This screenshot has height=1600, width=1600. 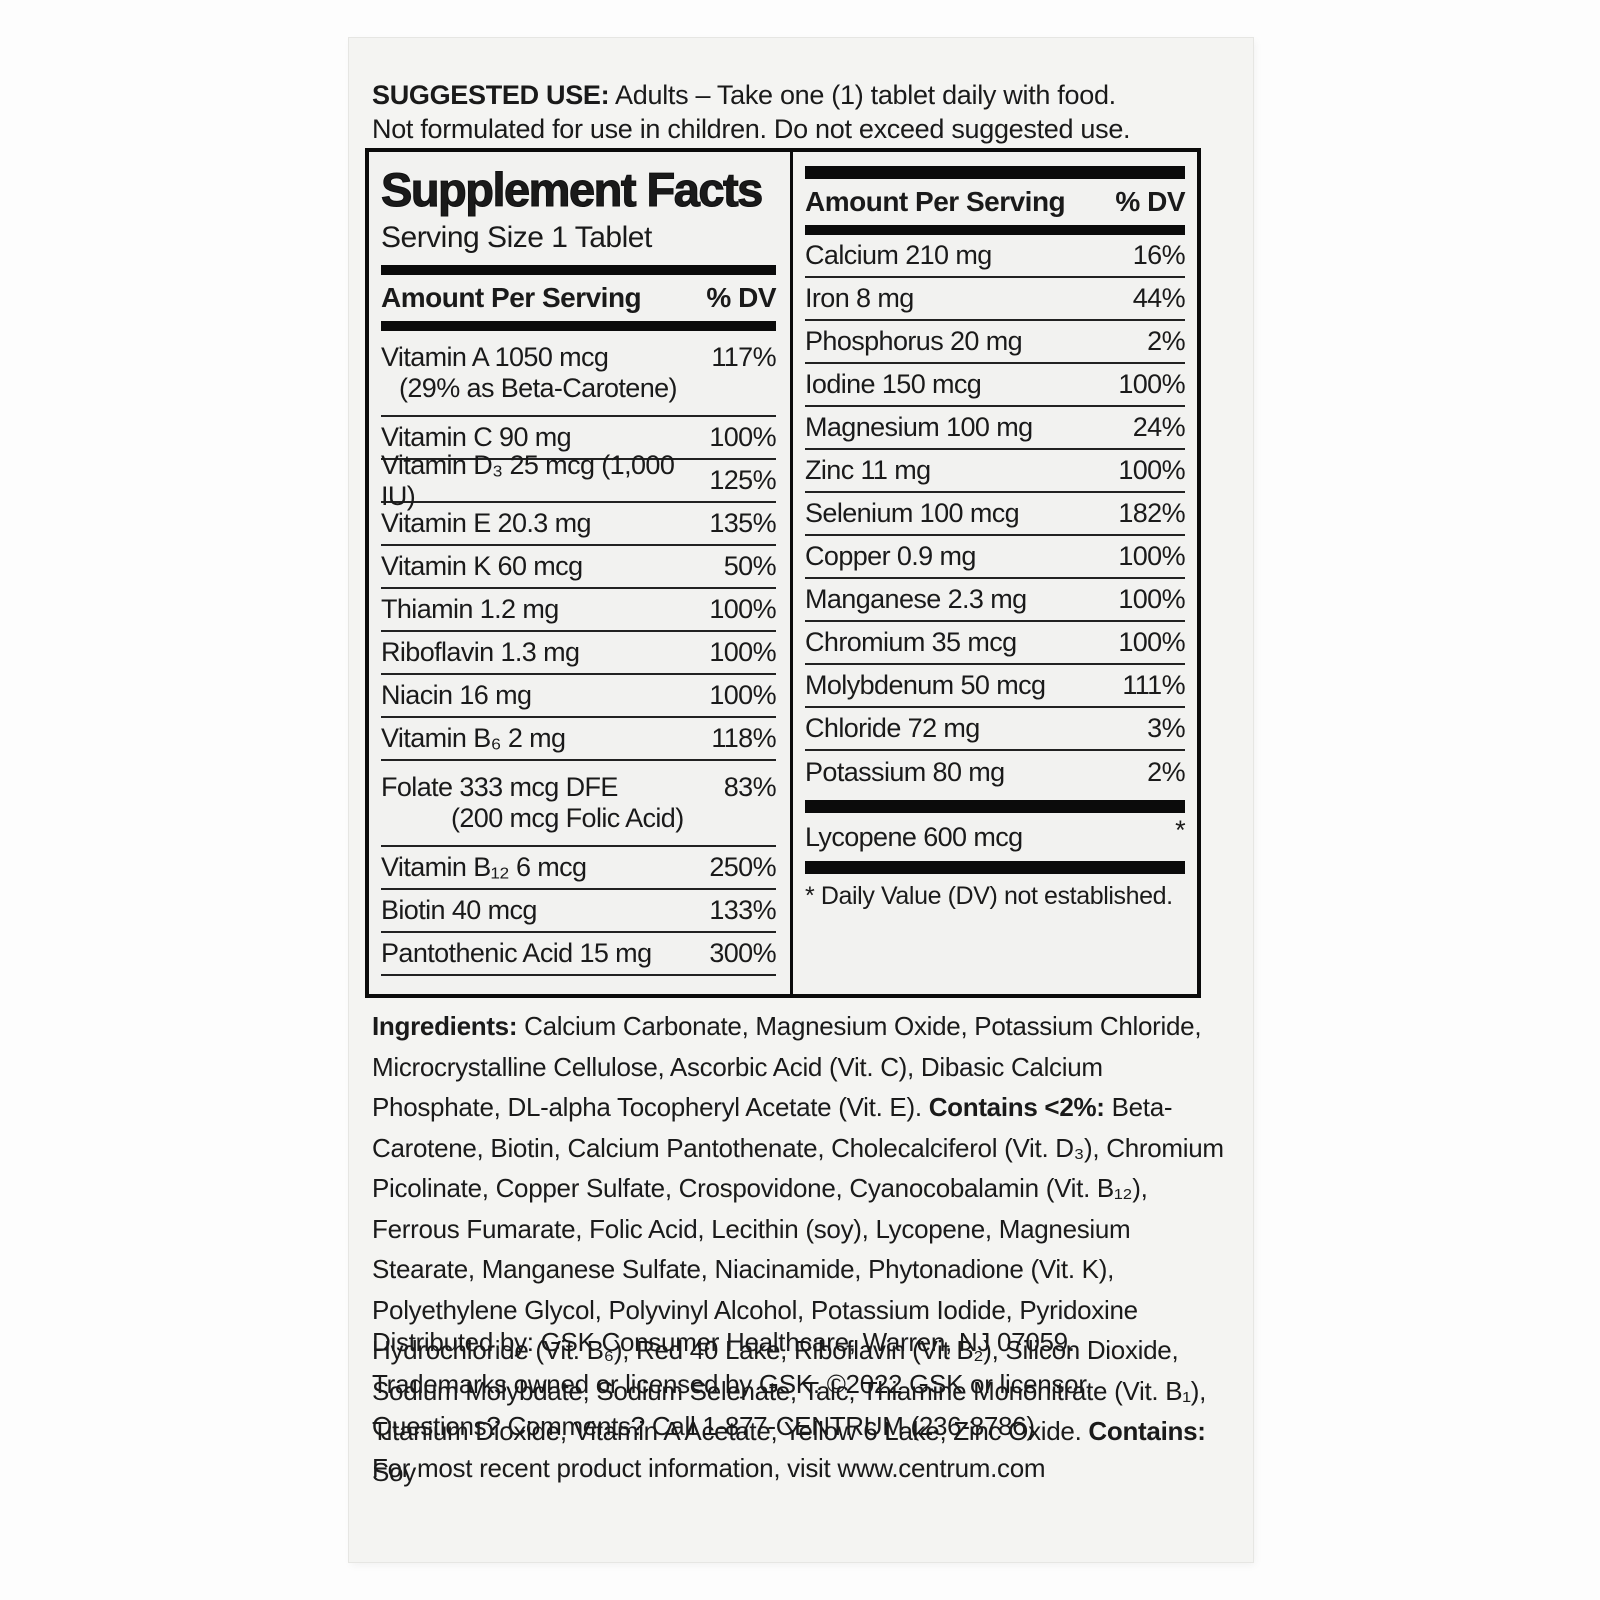 I want to click on row-name: Chromium 35 mcg, so click(x=911, y=642).